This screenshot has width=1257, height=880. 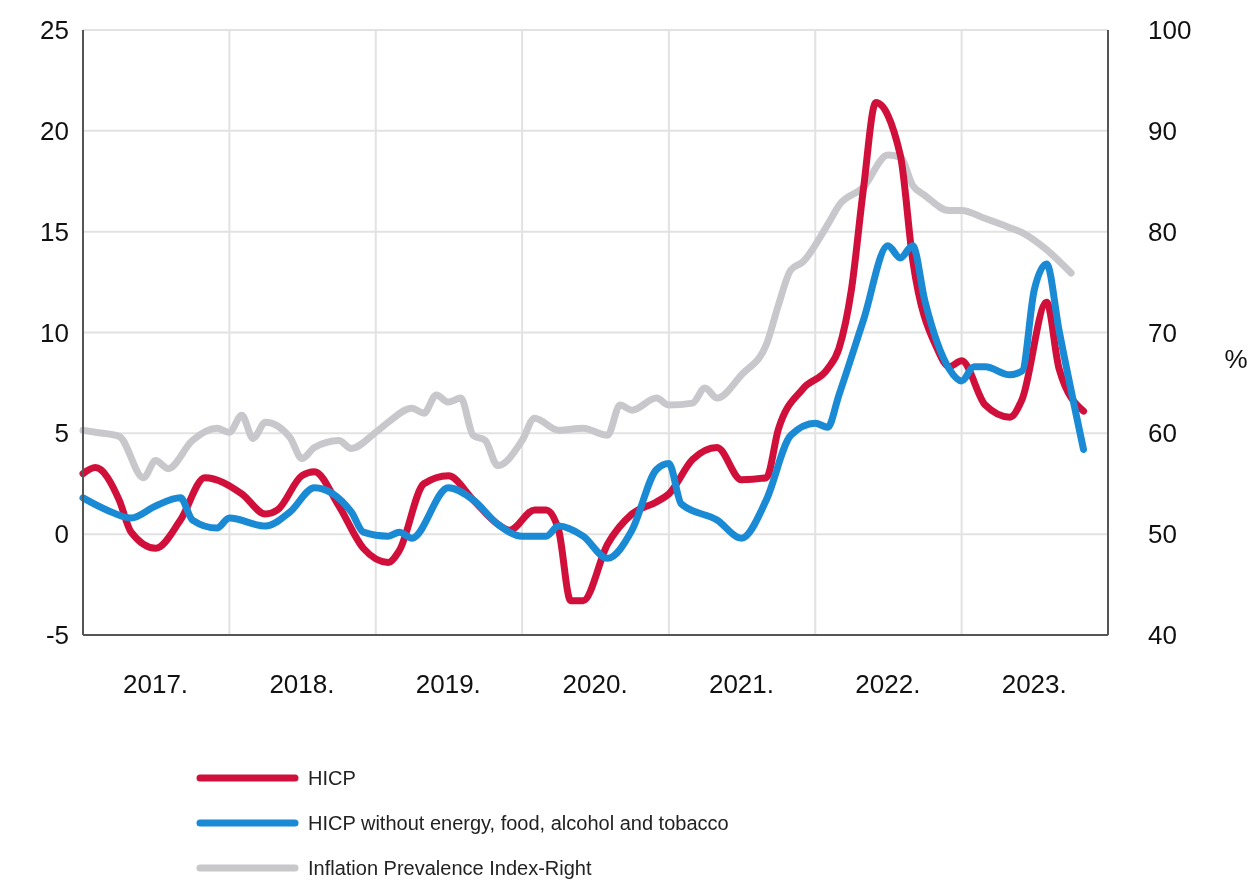 What do you see at coordinates (450, 868) in the screenshot?
I see `legend-label: Inflation Prevalence Index-Right` at bounding box center [450, 868].